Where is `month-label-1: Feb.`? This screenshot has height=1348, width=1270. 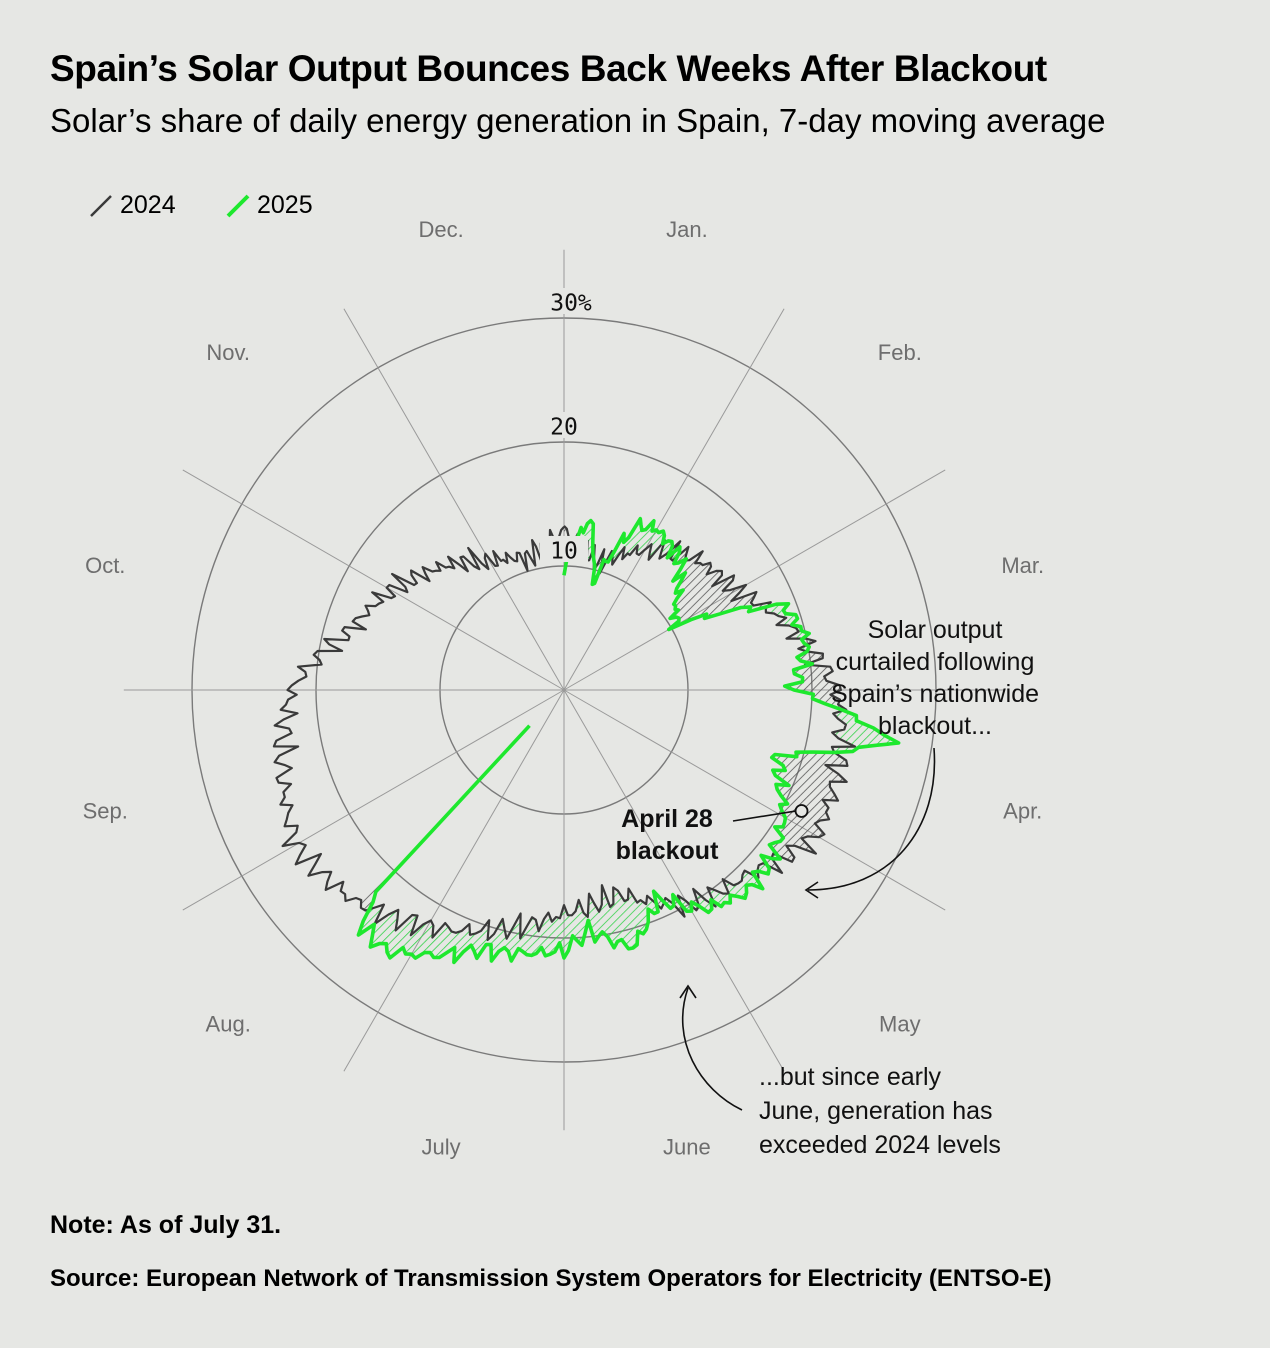 month-label-1: Feb. is located at coordinates (900, 352).